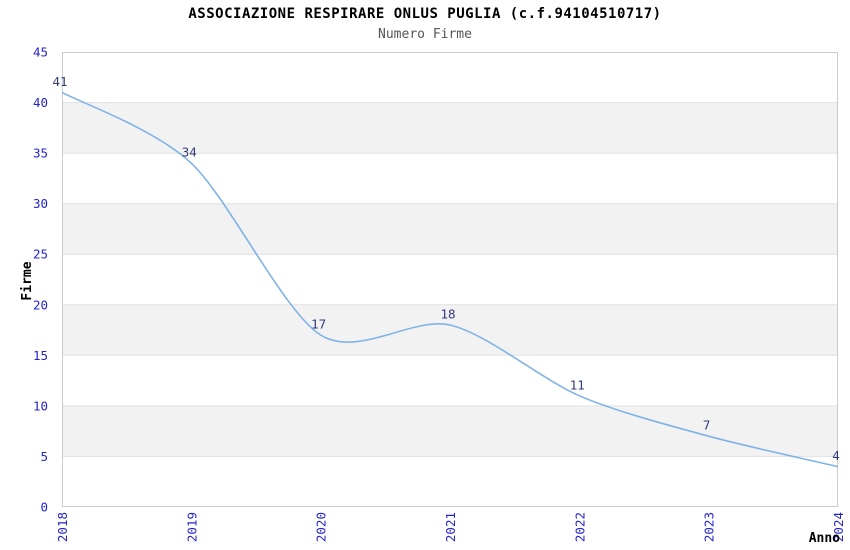 Image resolution: width=850 pixels, height=550 pixels. What do you see at coordinates (59, 81) in the screenshot?
I see `data-label: 41` at bounding box center [59, 81].